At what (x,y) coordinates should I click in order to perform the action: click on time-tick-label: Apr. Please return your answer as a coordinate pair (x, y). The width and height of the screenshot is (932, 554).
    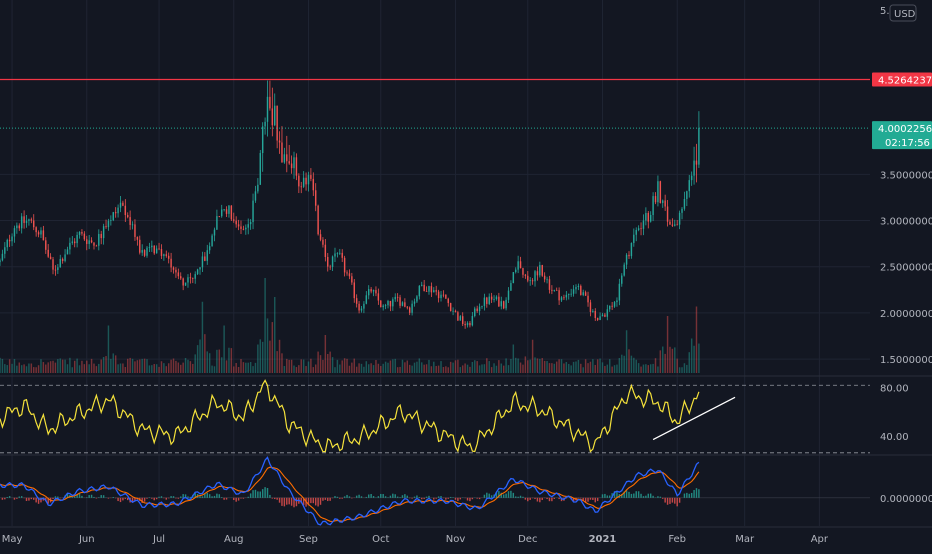
    Looking at the image, I should click on (820, 539).